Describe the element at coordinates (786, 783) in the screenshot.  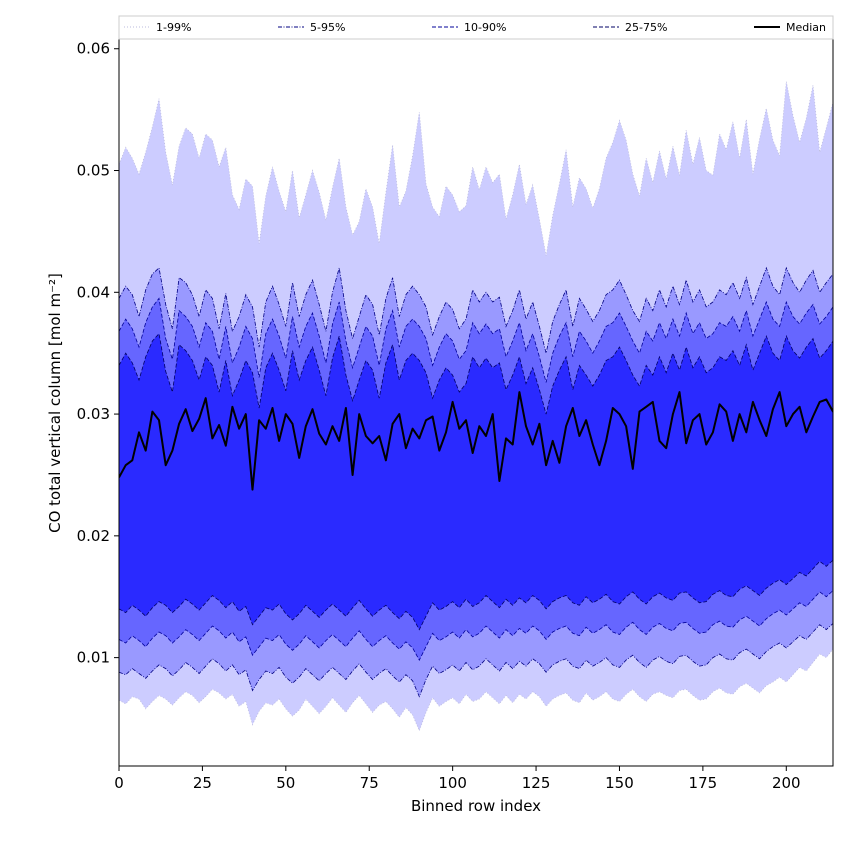
I see `x-tick-label: 200` at that location.